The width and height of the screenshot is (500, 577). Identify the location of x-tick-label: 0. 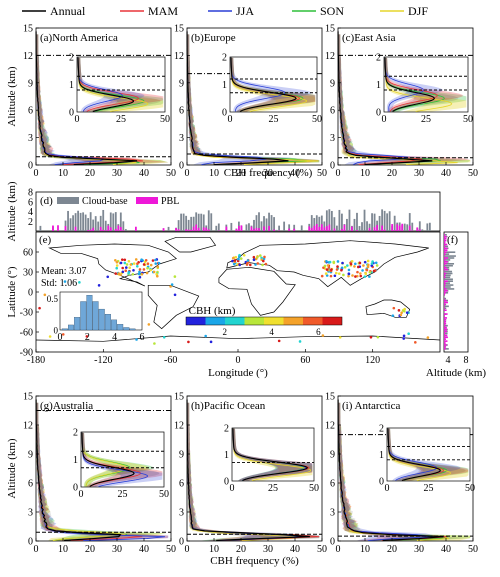
(238, 360).